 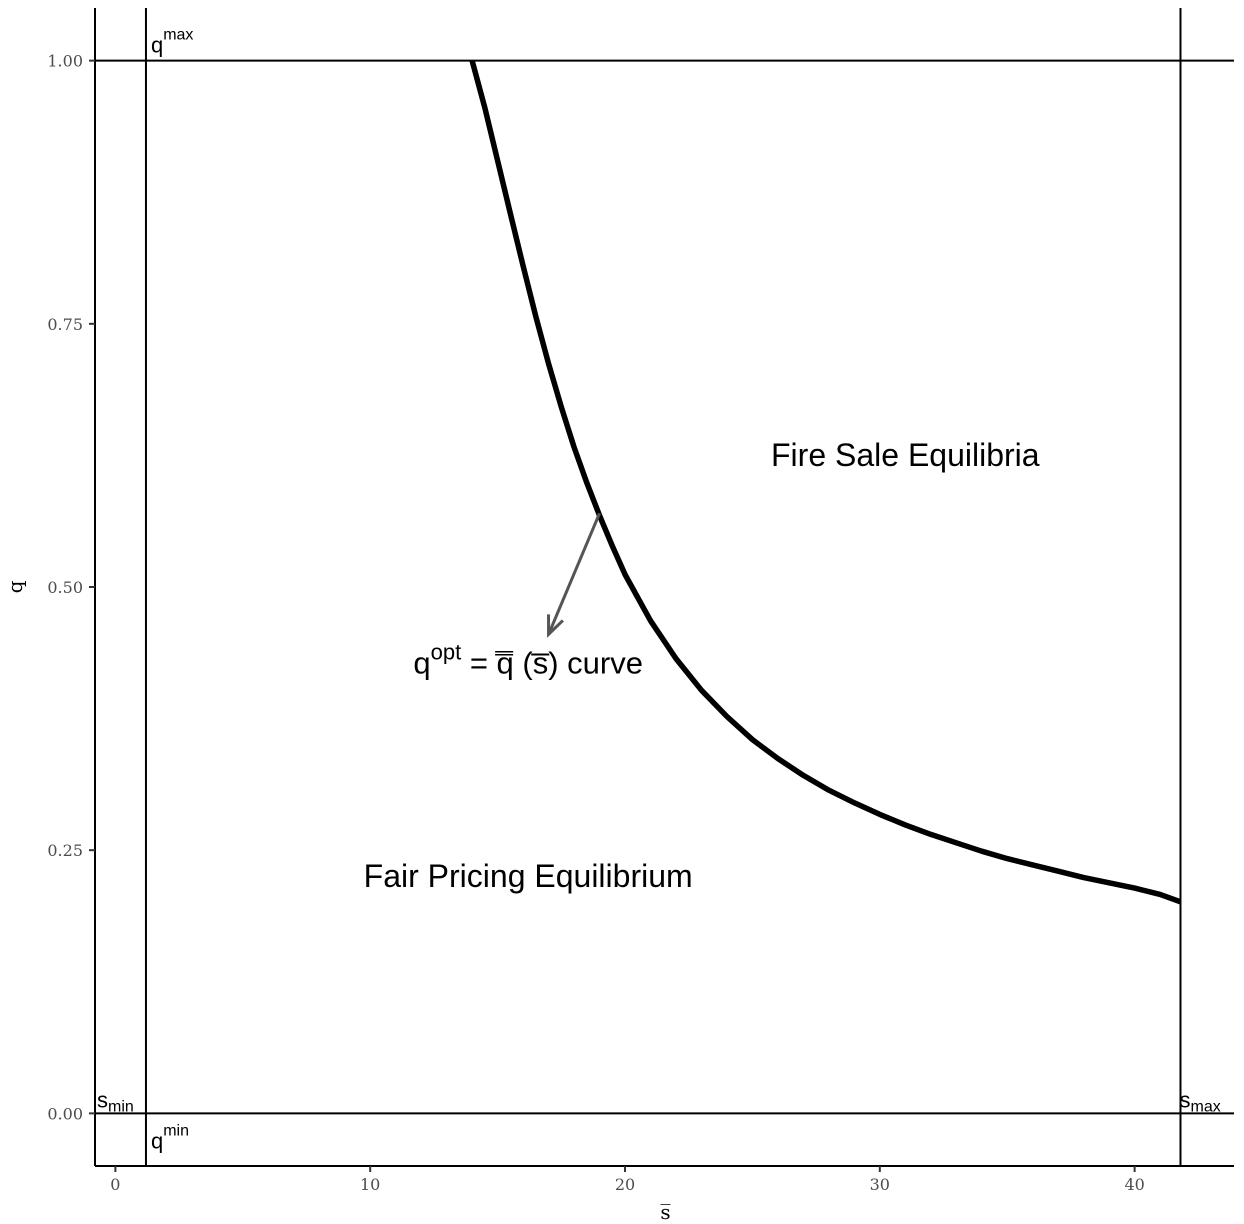 I want to click on fire-sale-label: Fire Sale Equilibria, so click(x=905, y=455).